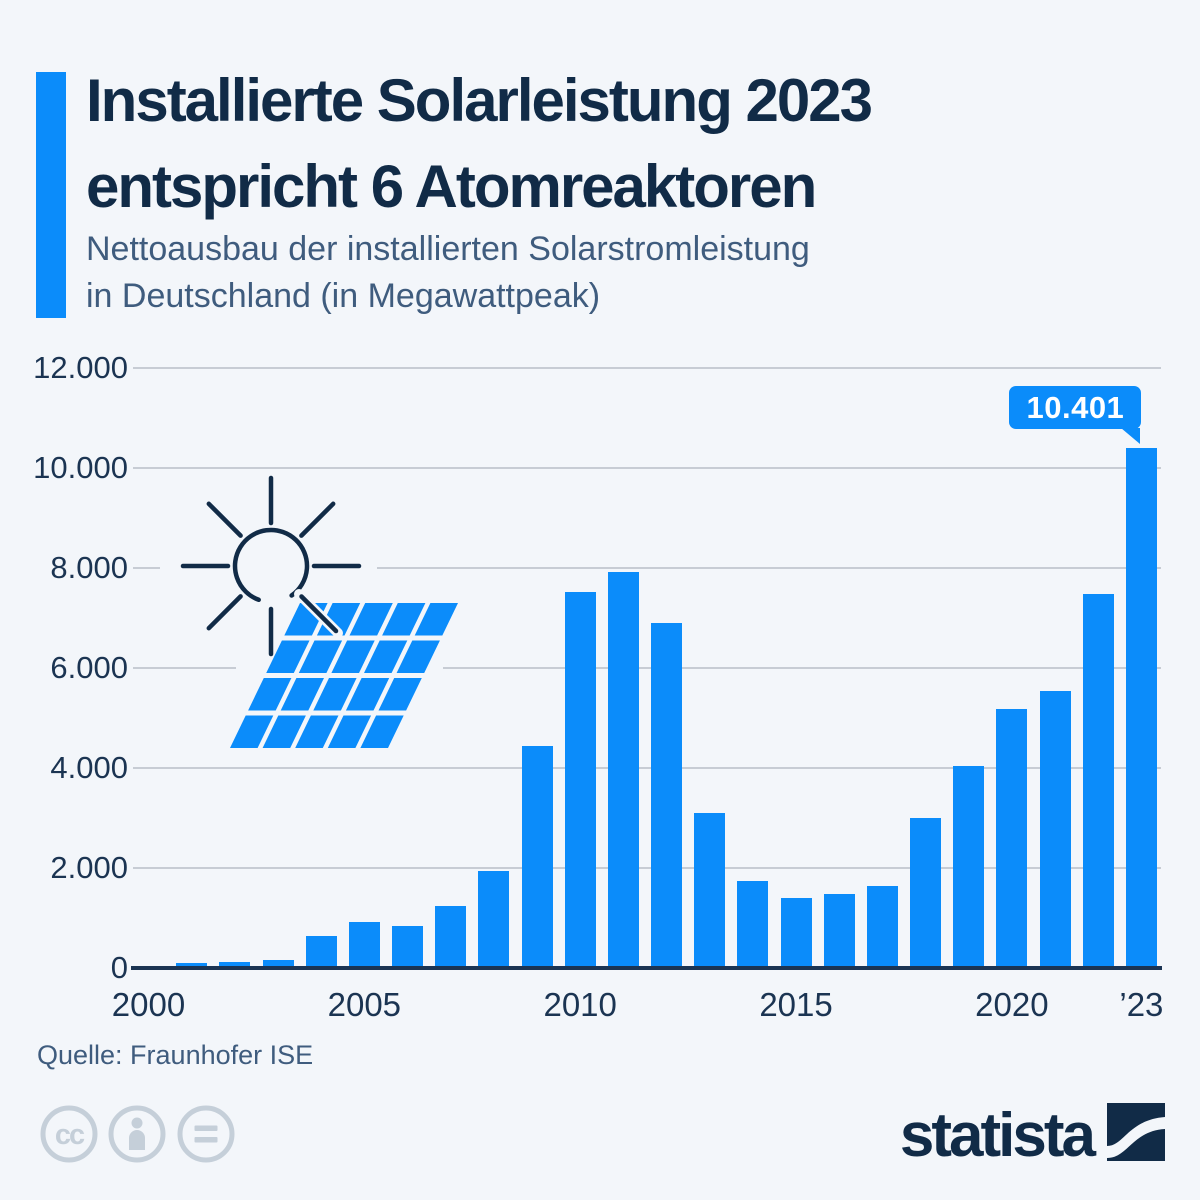 Image resolution: width=1200 pixels, height=1200 pixels. I want to click on bar-2021, so click(1055, 829).